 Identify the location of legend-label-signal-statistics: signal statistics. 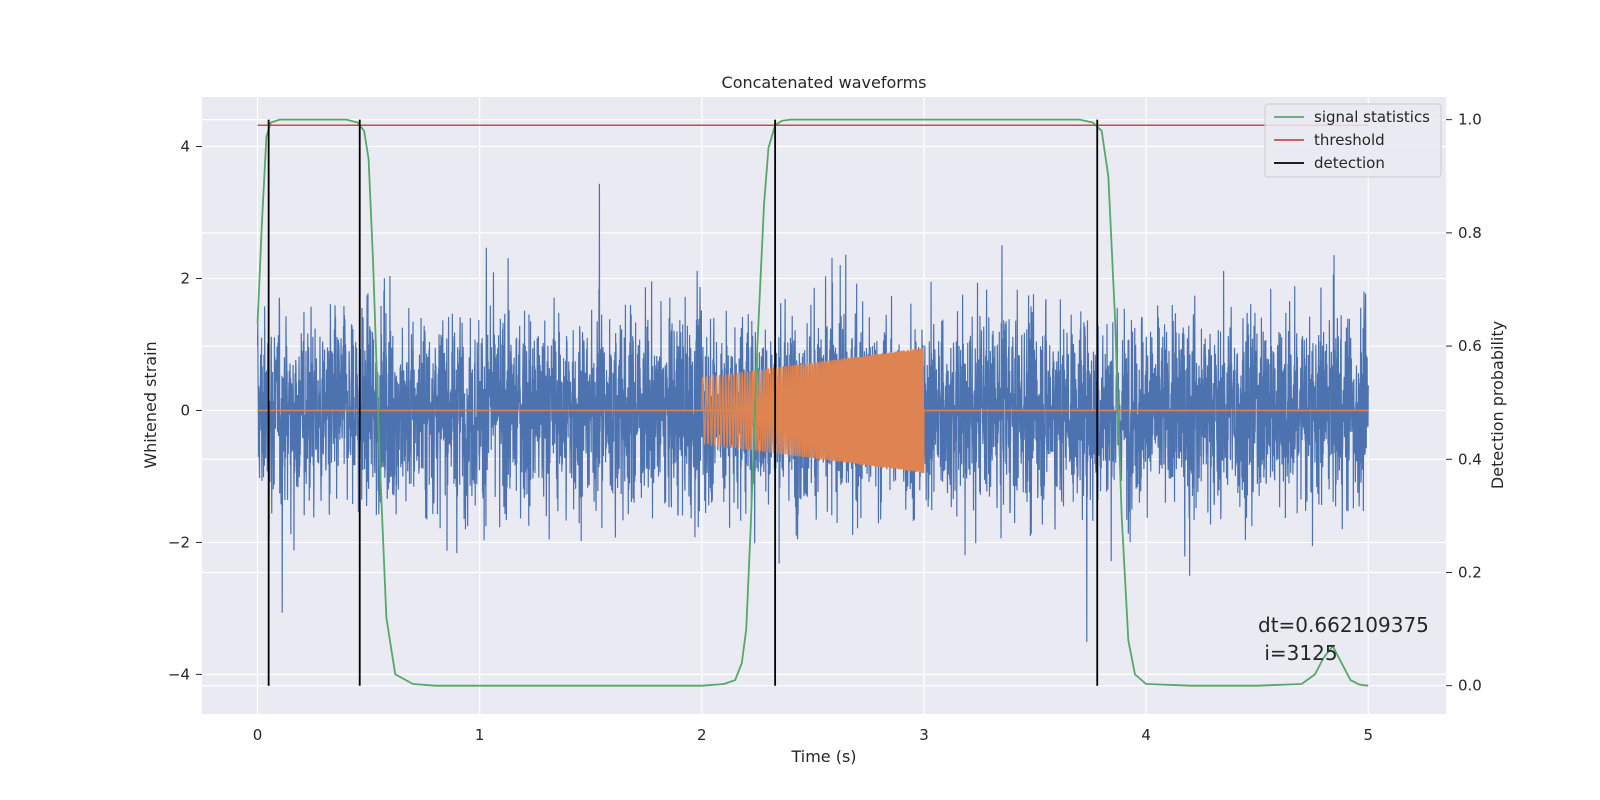
(1372, 117).